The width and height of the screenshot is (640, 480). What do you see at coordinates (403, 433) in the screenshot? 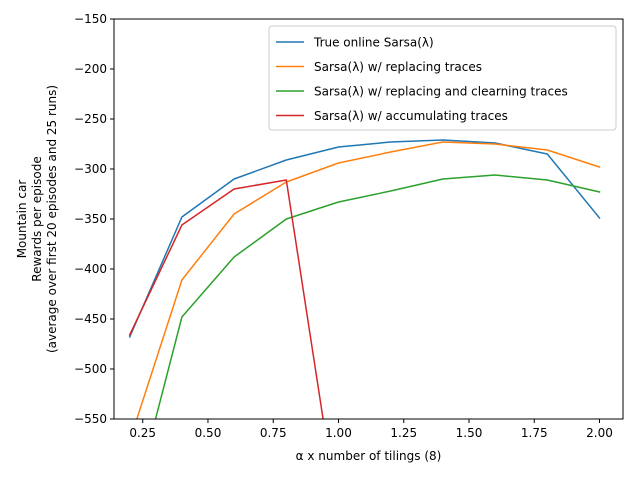
I see `x-tick-label: 1.25` at bounding box center [403, 433].